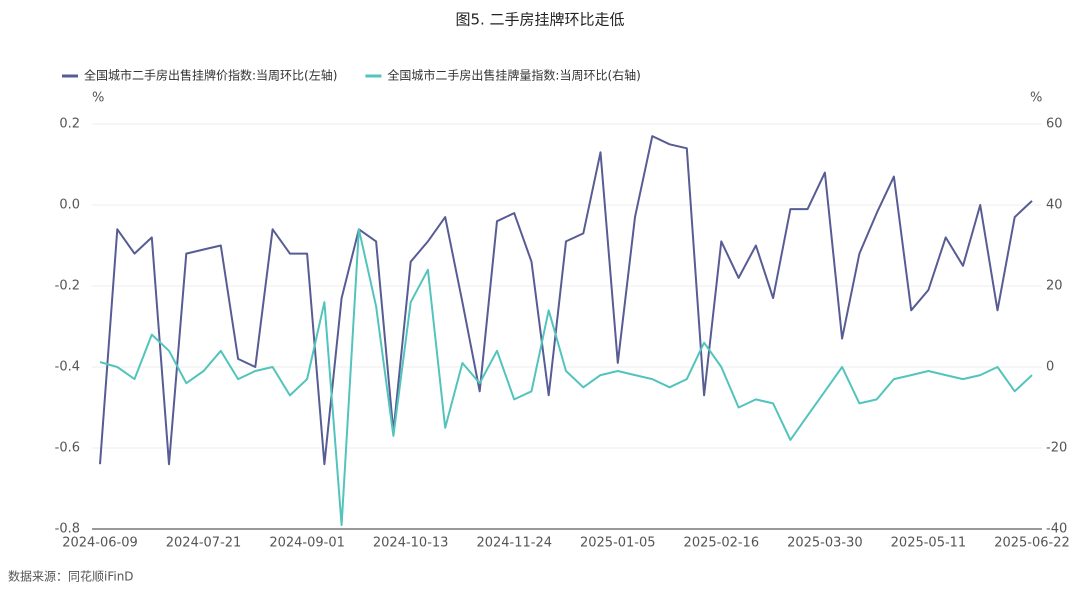  I want to click on x-tick-label: 2024-10-13, so click(411, 543).